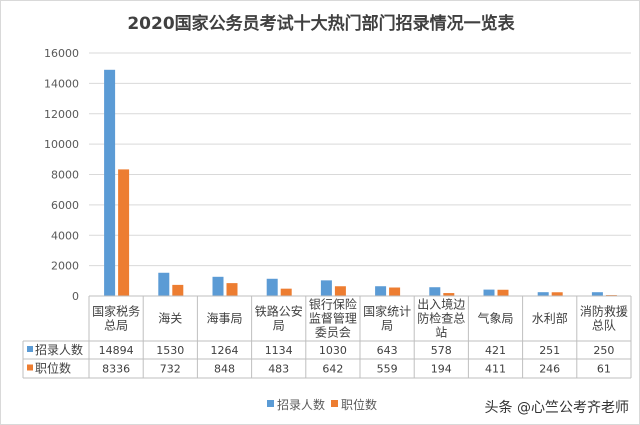 The height and width of the screenshot is (425, 640). I want to click on data-value: 250, so click(603, 350).